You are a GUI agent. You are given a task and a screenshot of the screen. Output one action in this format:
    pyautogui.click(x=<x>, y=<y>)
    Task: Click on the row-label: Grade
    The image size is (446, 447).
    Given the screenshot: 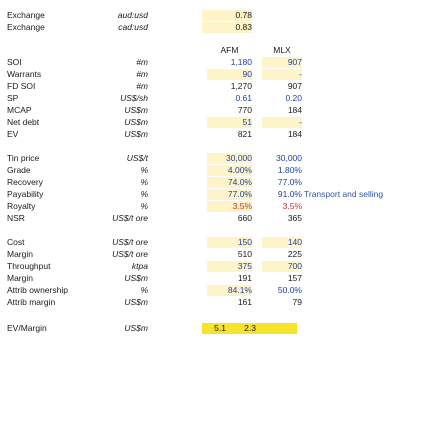 What is the action you would take?
    pyautogui.click(x=19, y=170)
    